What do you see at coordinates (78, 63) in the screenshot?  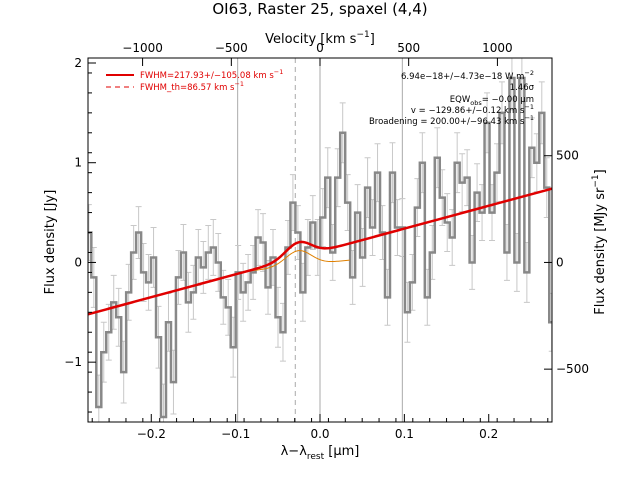 I see `y-tick-label: 2` at bounding box center [78, 63].